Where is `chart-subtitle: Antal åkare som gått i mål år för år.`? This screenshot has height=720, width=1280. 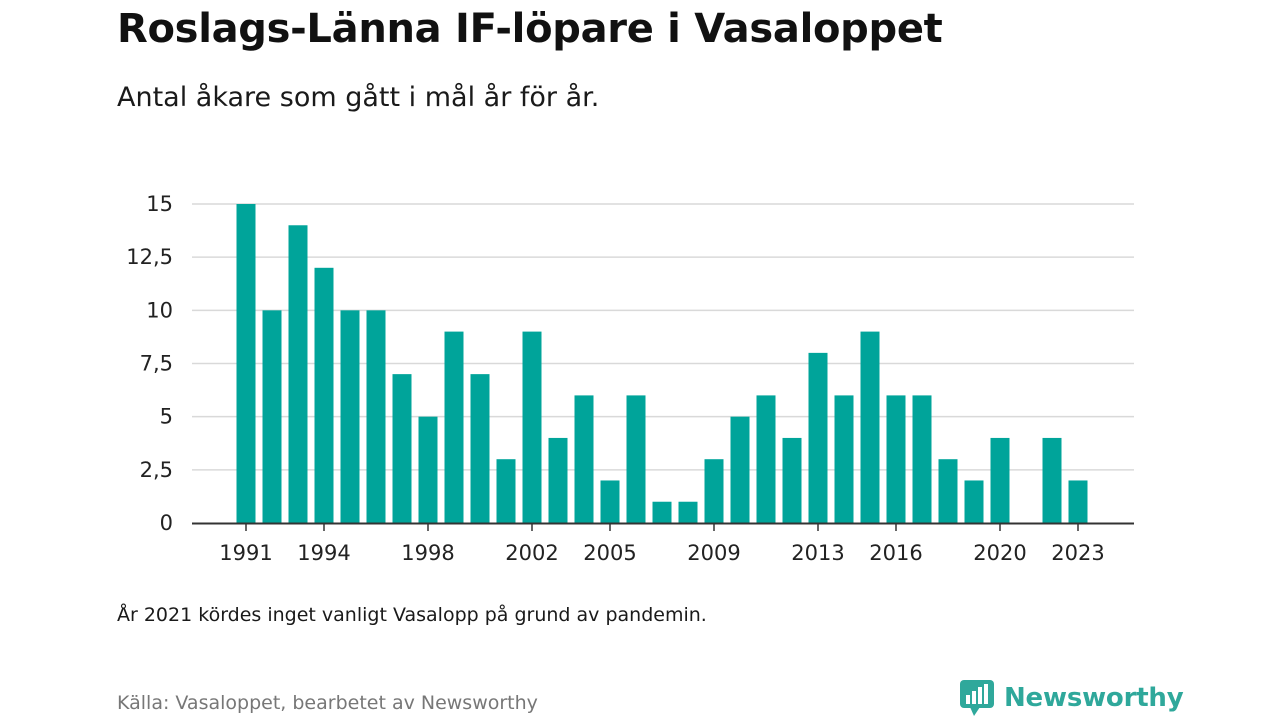
chart-subtitle: Antal åkare som gått i mål år för år. is located at coordinates (358, 97).